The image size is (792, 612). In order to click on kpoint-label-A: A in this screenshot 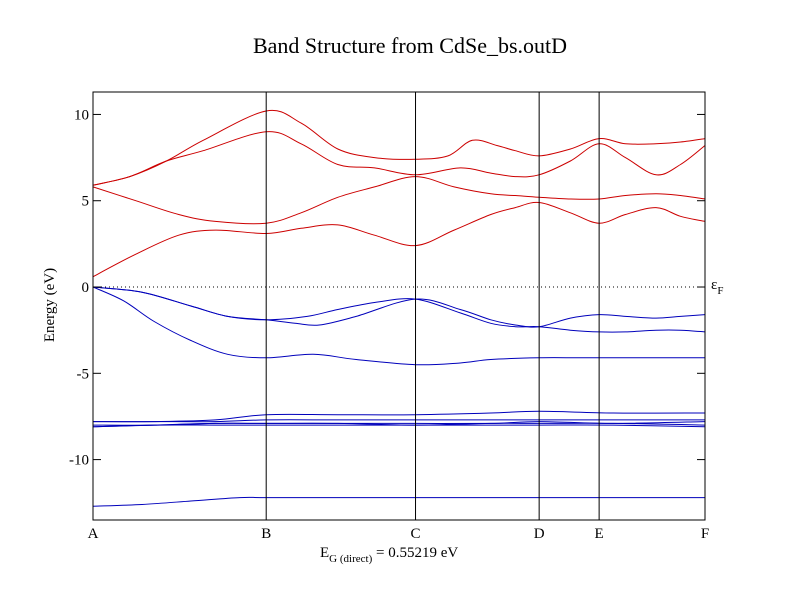, I will do `click(93, 534)`.